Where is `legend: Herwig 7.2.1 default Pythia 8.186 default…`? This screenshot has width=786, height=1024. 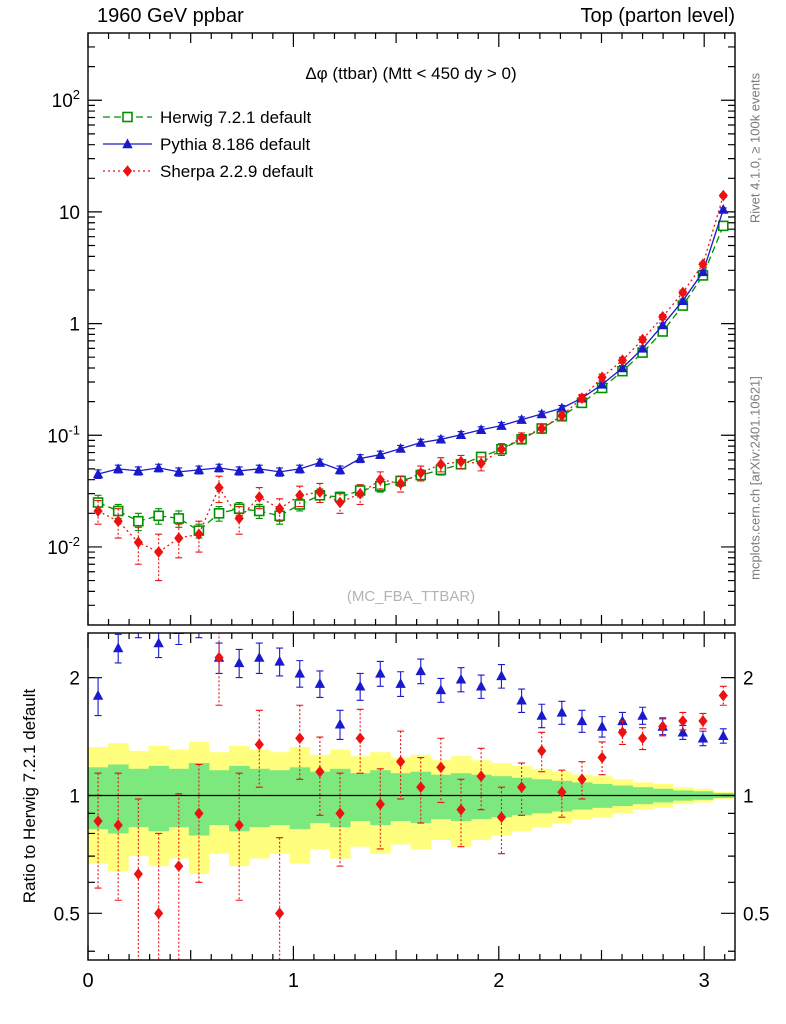
legend: Herwig 7.2.1 default Pythia 8.186 default… is located at coordinates (208, 144).